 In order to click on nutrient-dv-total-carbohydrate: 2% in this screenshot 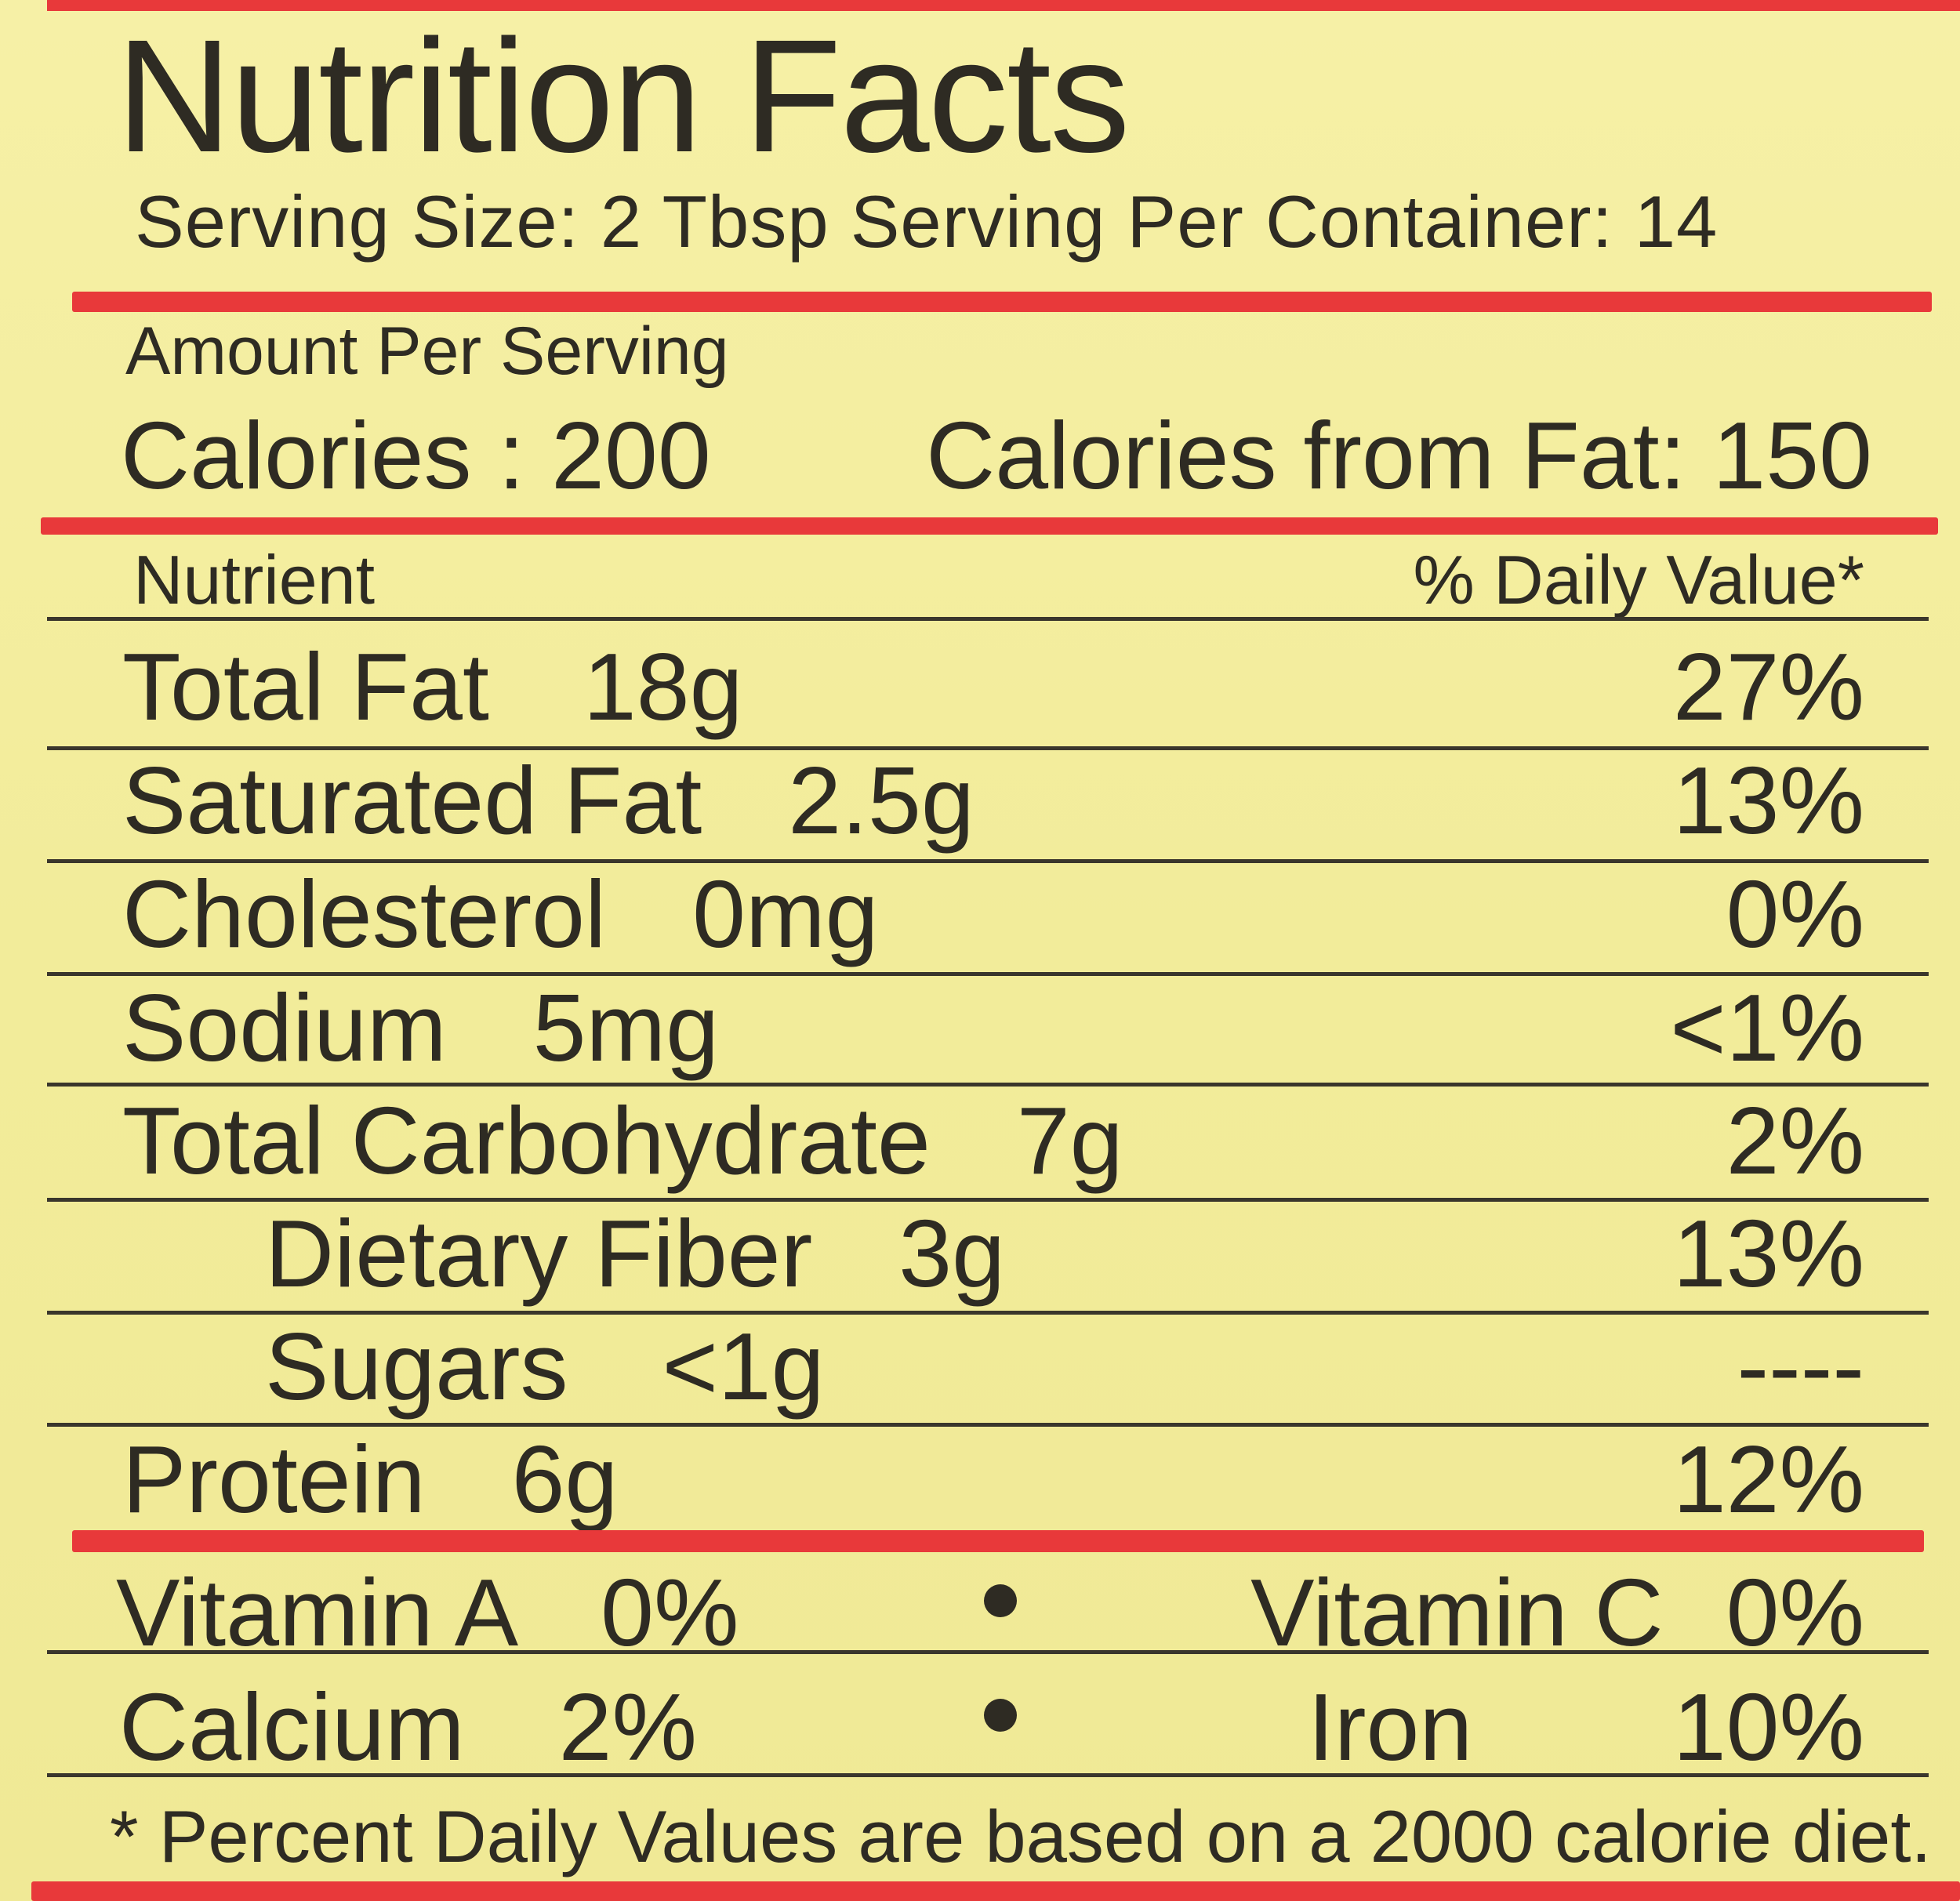, I will do `click(1795, 1140)`.